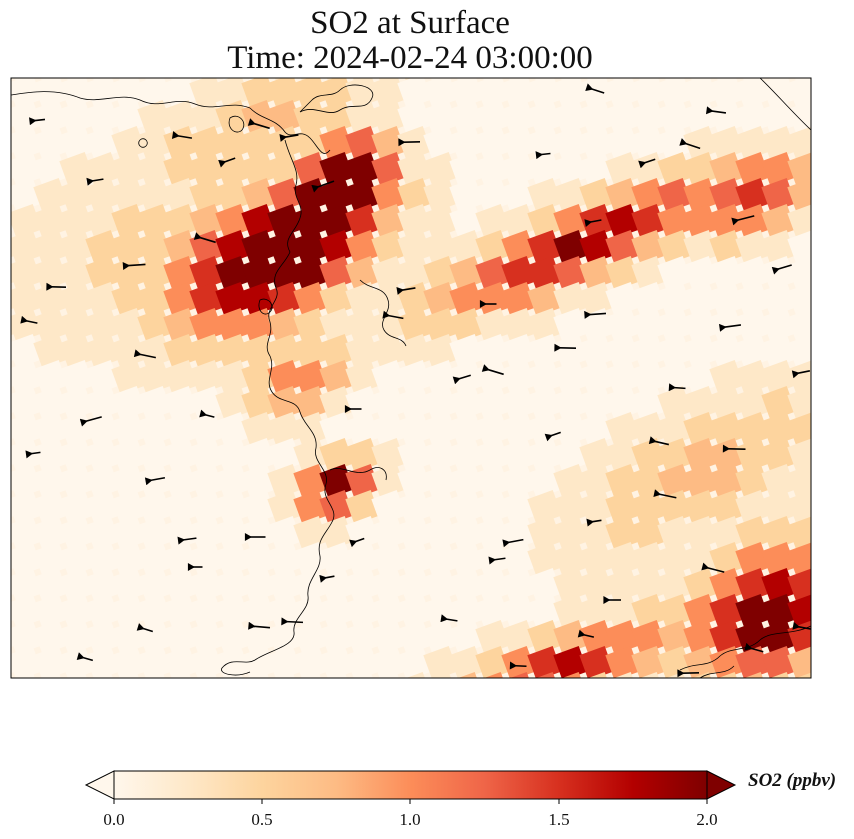 This screenshot has width=854, height=839. Describe the element at coordinates (792, 780) in the screenshot. I see `colorbar-label: SO2 (ppbv)` at that location.